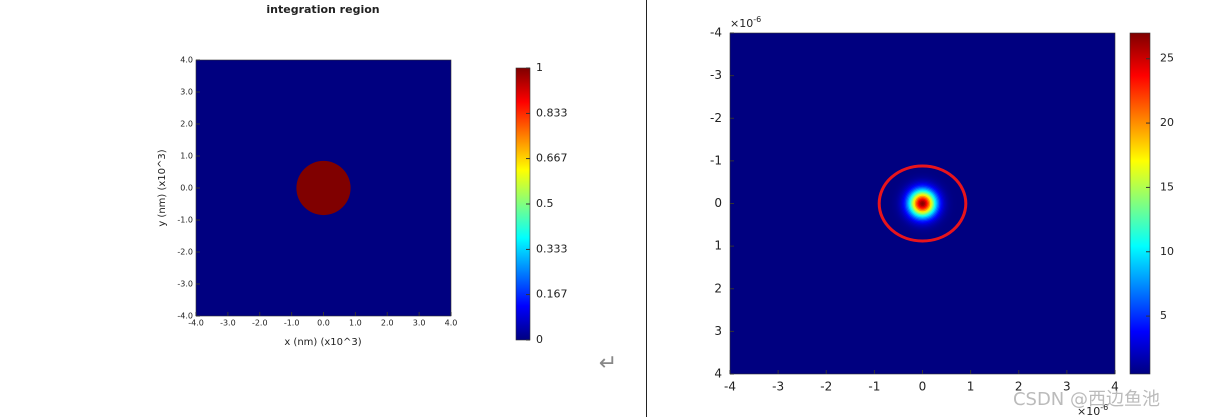 The width and height of the screenshot is (1232, 417). What do you see at coordinates (387, 323) in the screenshot?
I see `x-tick-label: 2.0` at bounding box center [387, 323].